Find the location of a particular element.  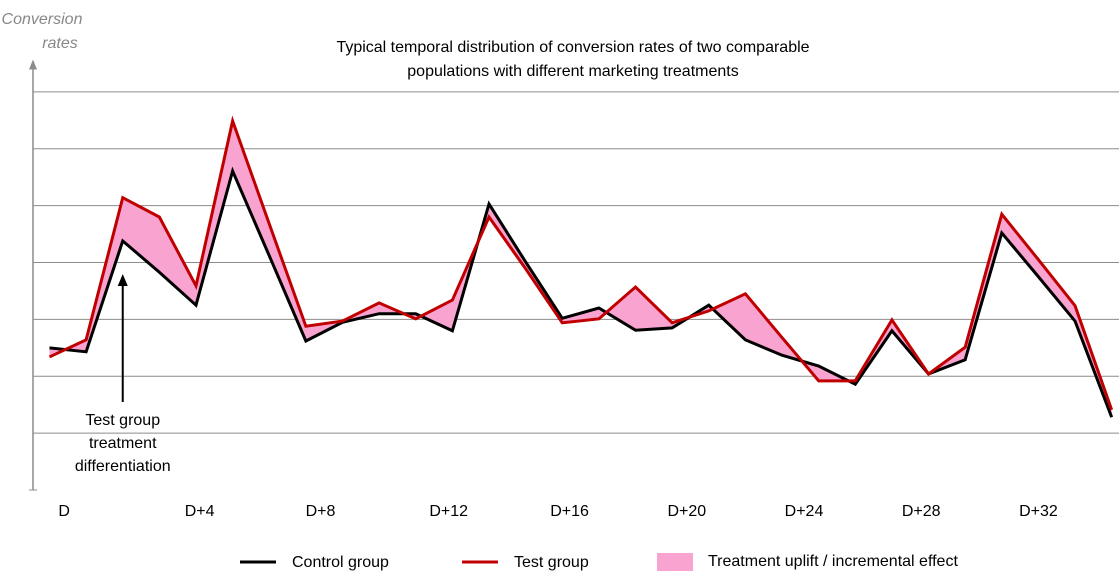

x-tick-label: D+8 is located at coordinates (321, 511).